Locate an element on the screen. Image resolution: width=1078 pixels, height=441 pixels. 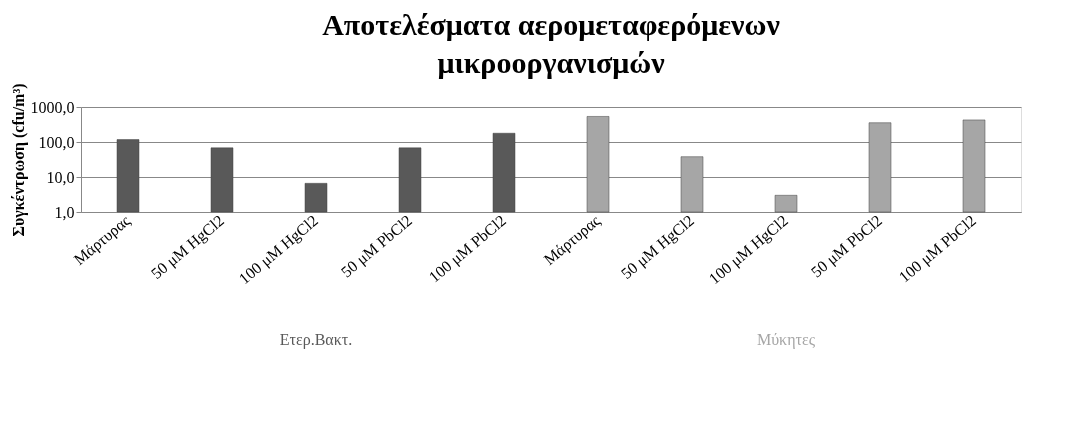
text: Ετερ.Βακτ. is located at coordinates (316, 340).